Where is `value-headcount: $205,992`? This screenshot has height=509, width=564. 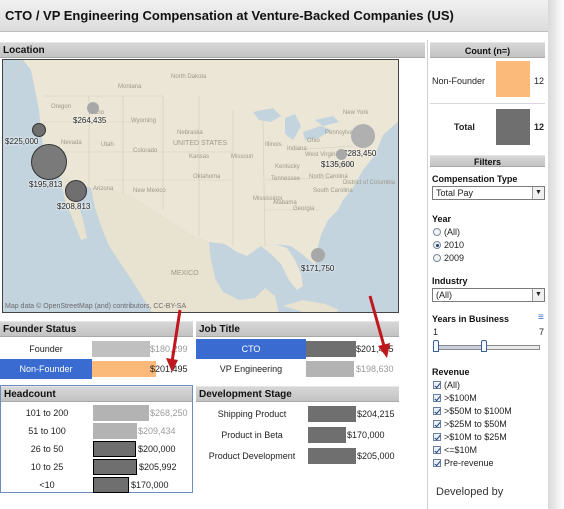 value-headcount: $205,992 is located at coordinates (158, 467).